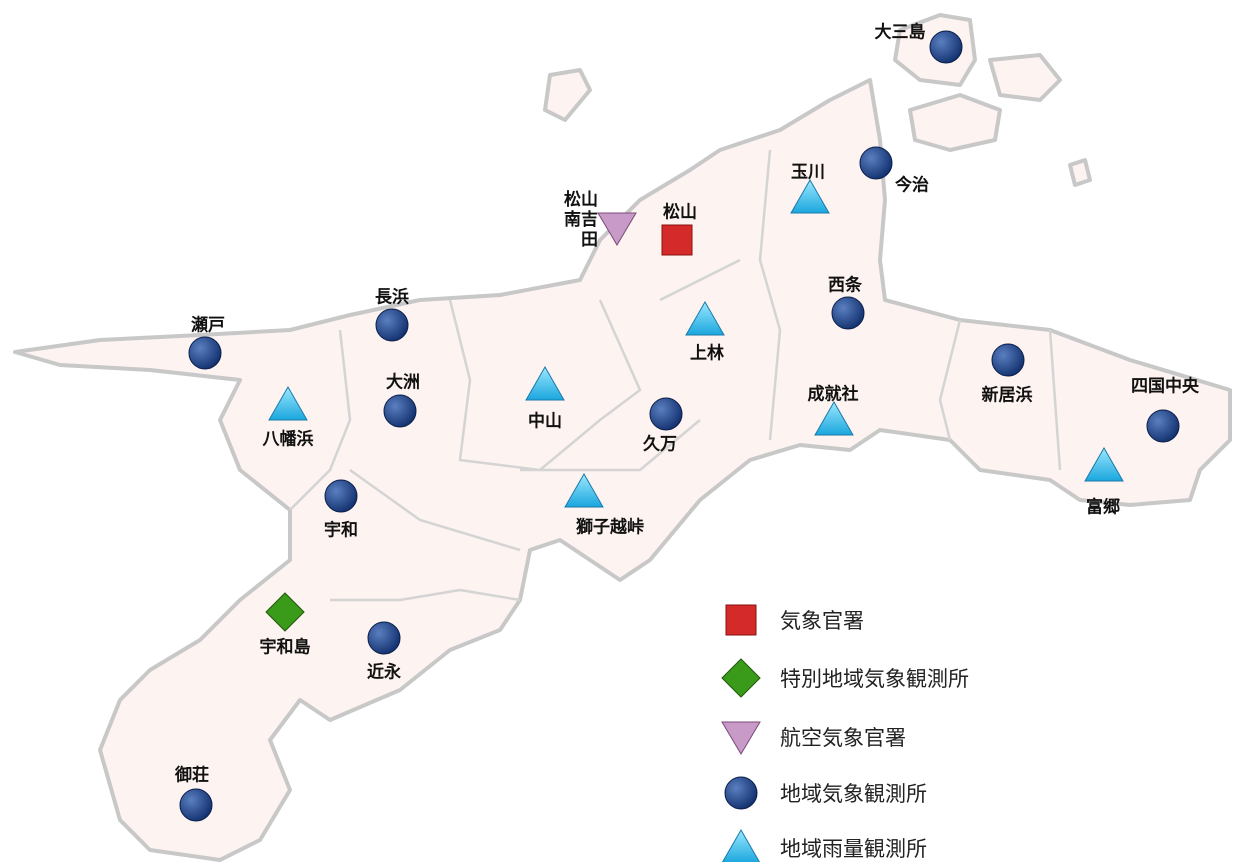  I want to click on station-label: 西条, so click(845, 285).